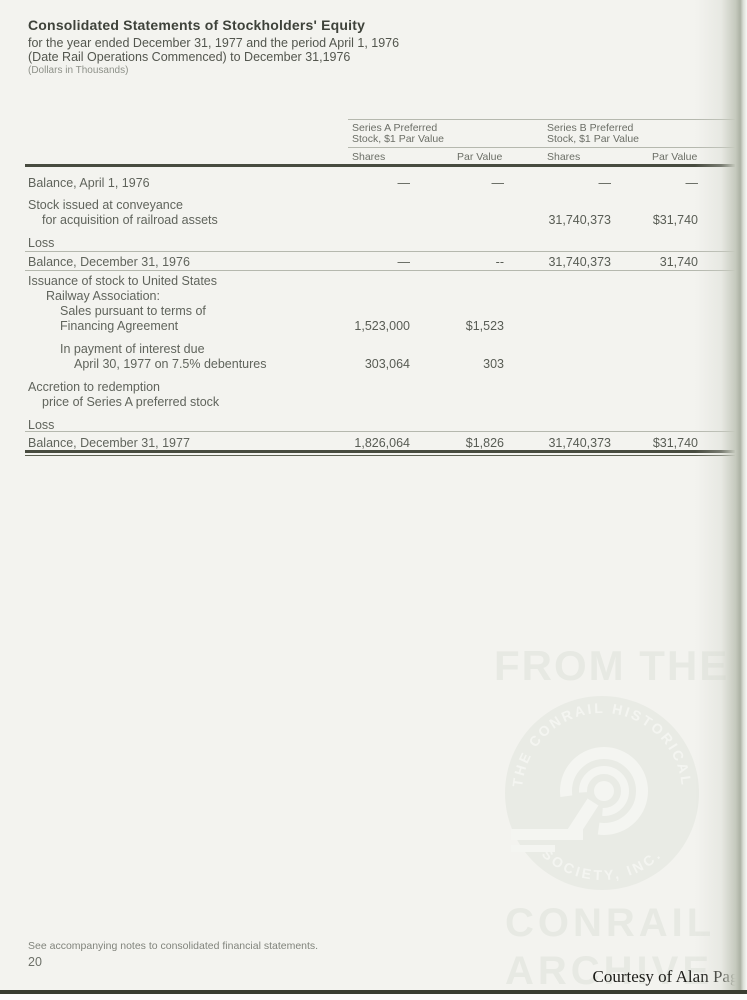  Describe the element at coordinates (593, 139) in the screenshot. I see `series-b-label-line2: Stock, $1 Par Value` at that location.